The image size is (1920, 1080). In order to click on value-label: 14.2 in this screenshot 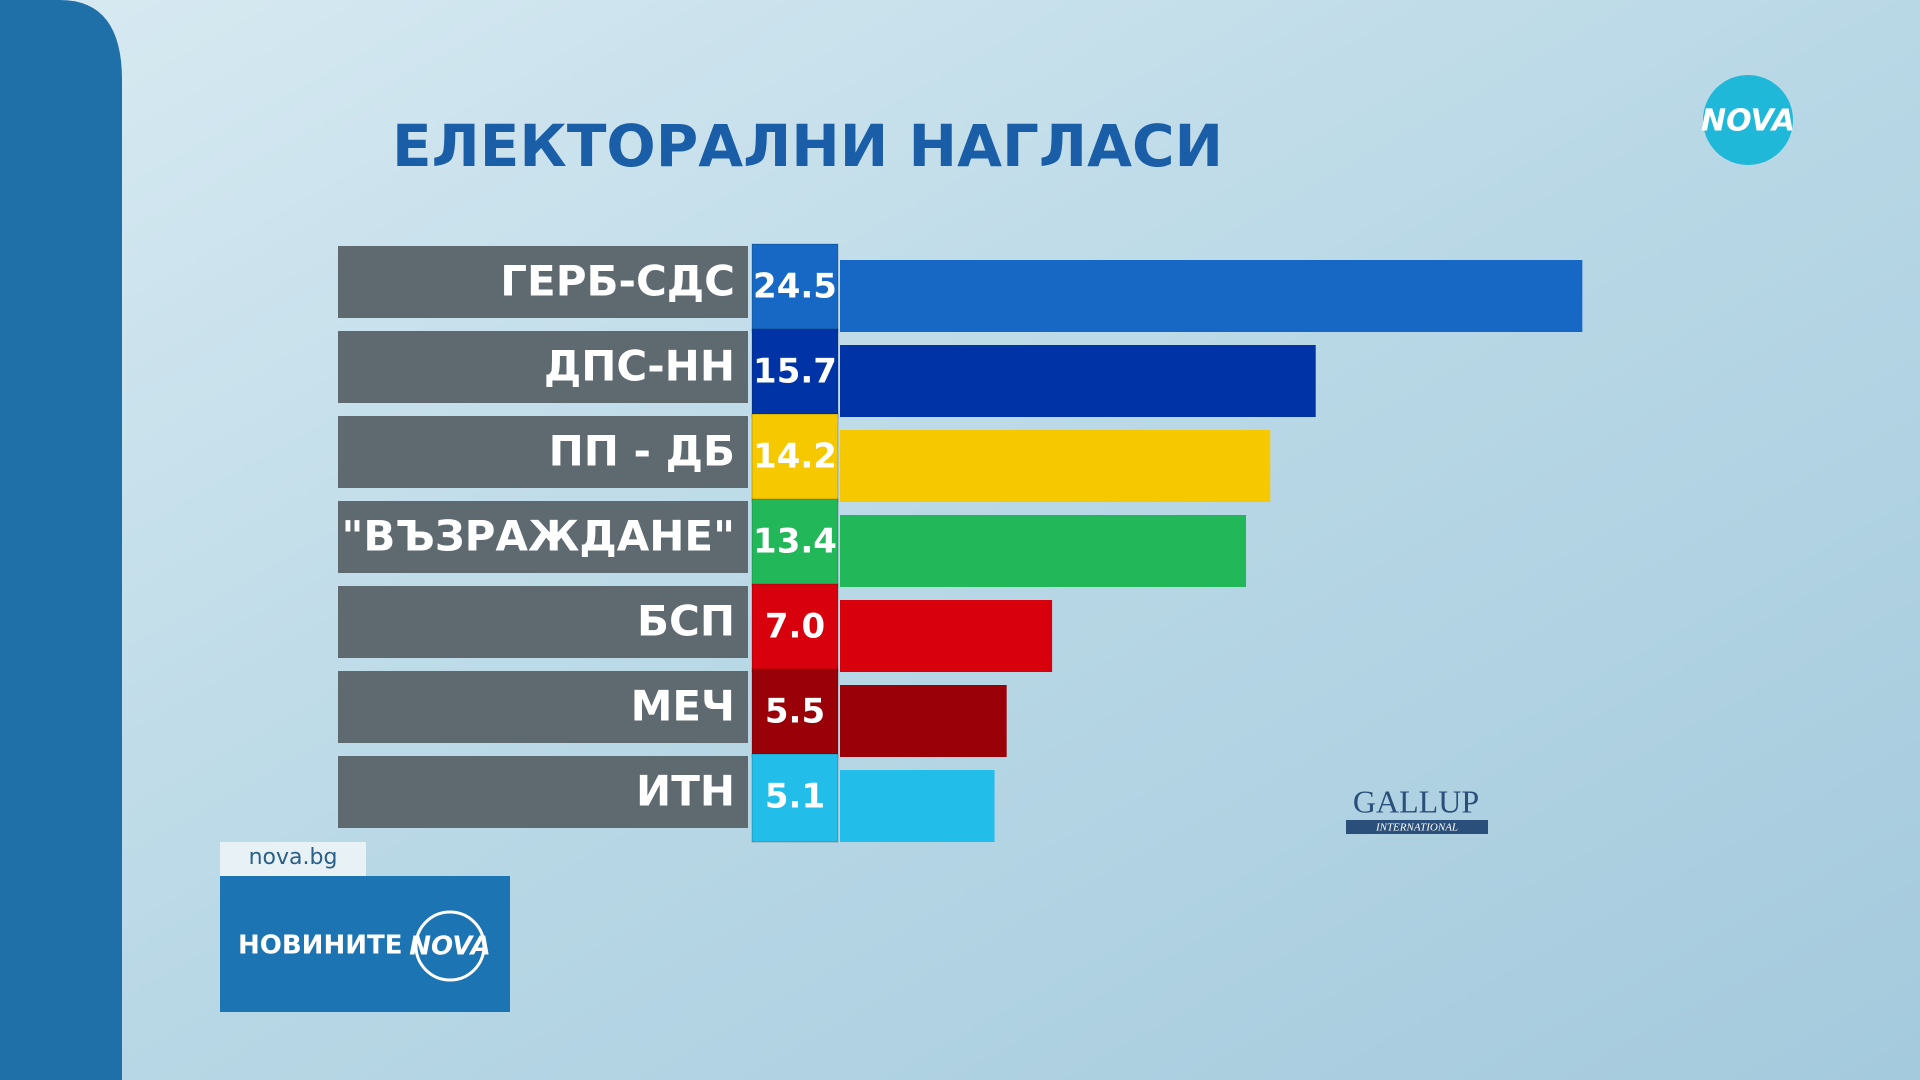, I will do `click(795, 457)`.